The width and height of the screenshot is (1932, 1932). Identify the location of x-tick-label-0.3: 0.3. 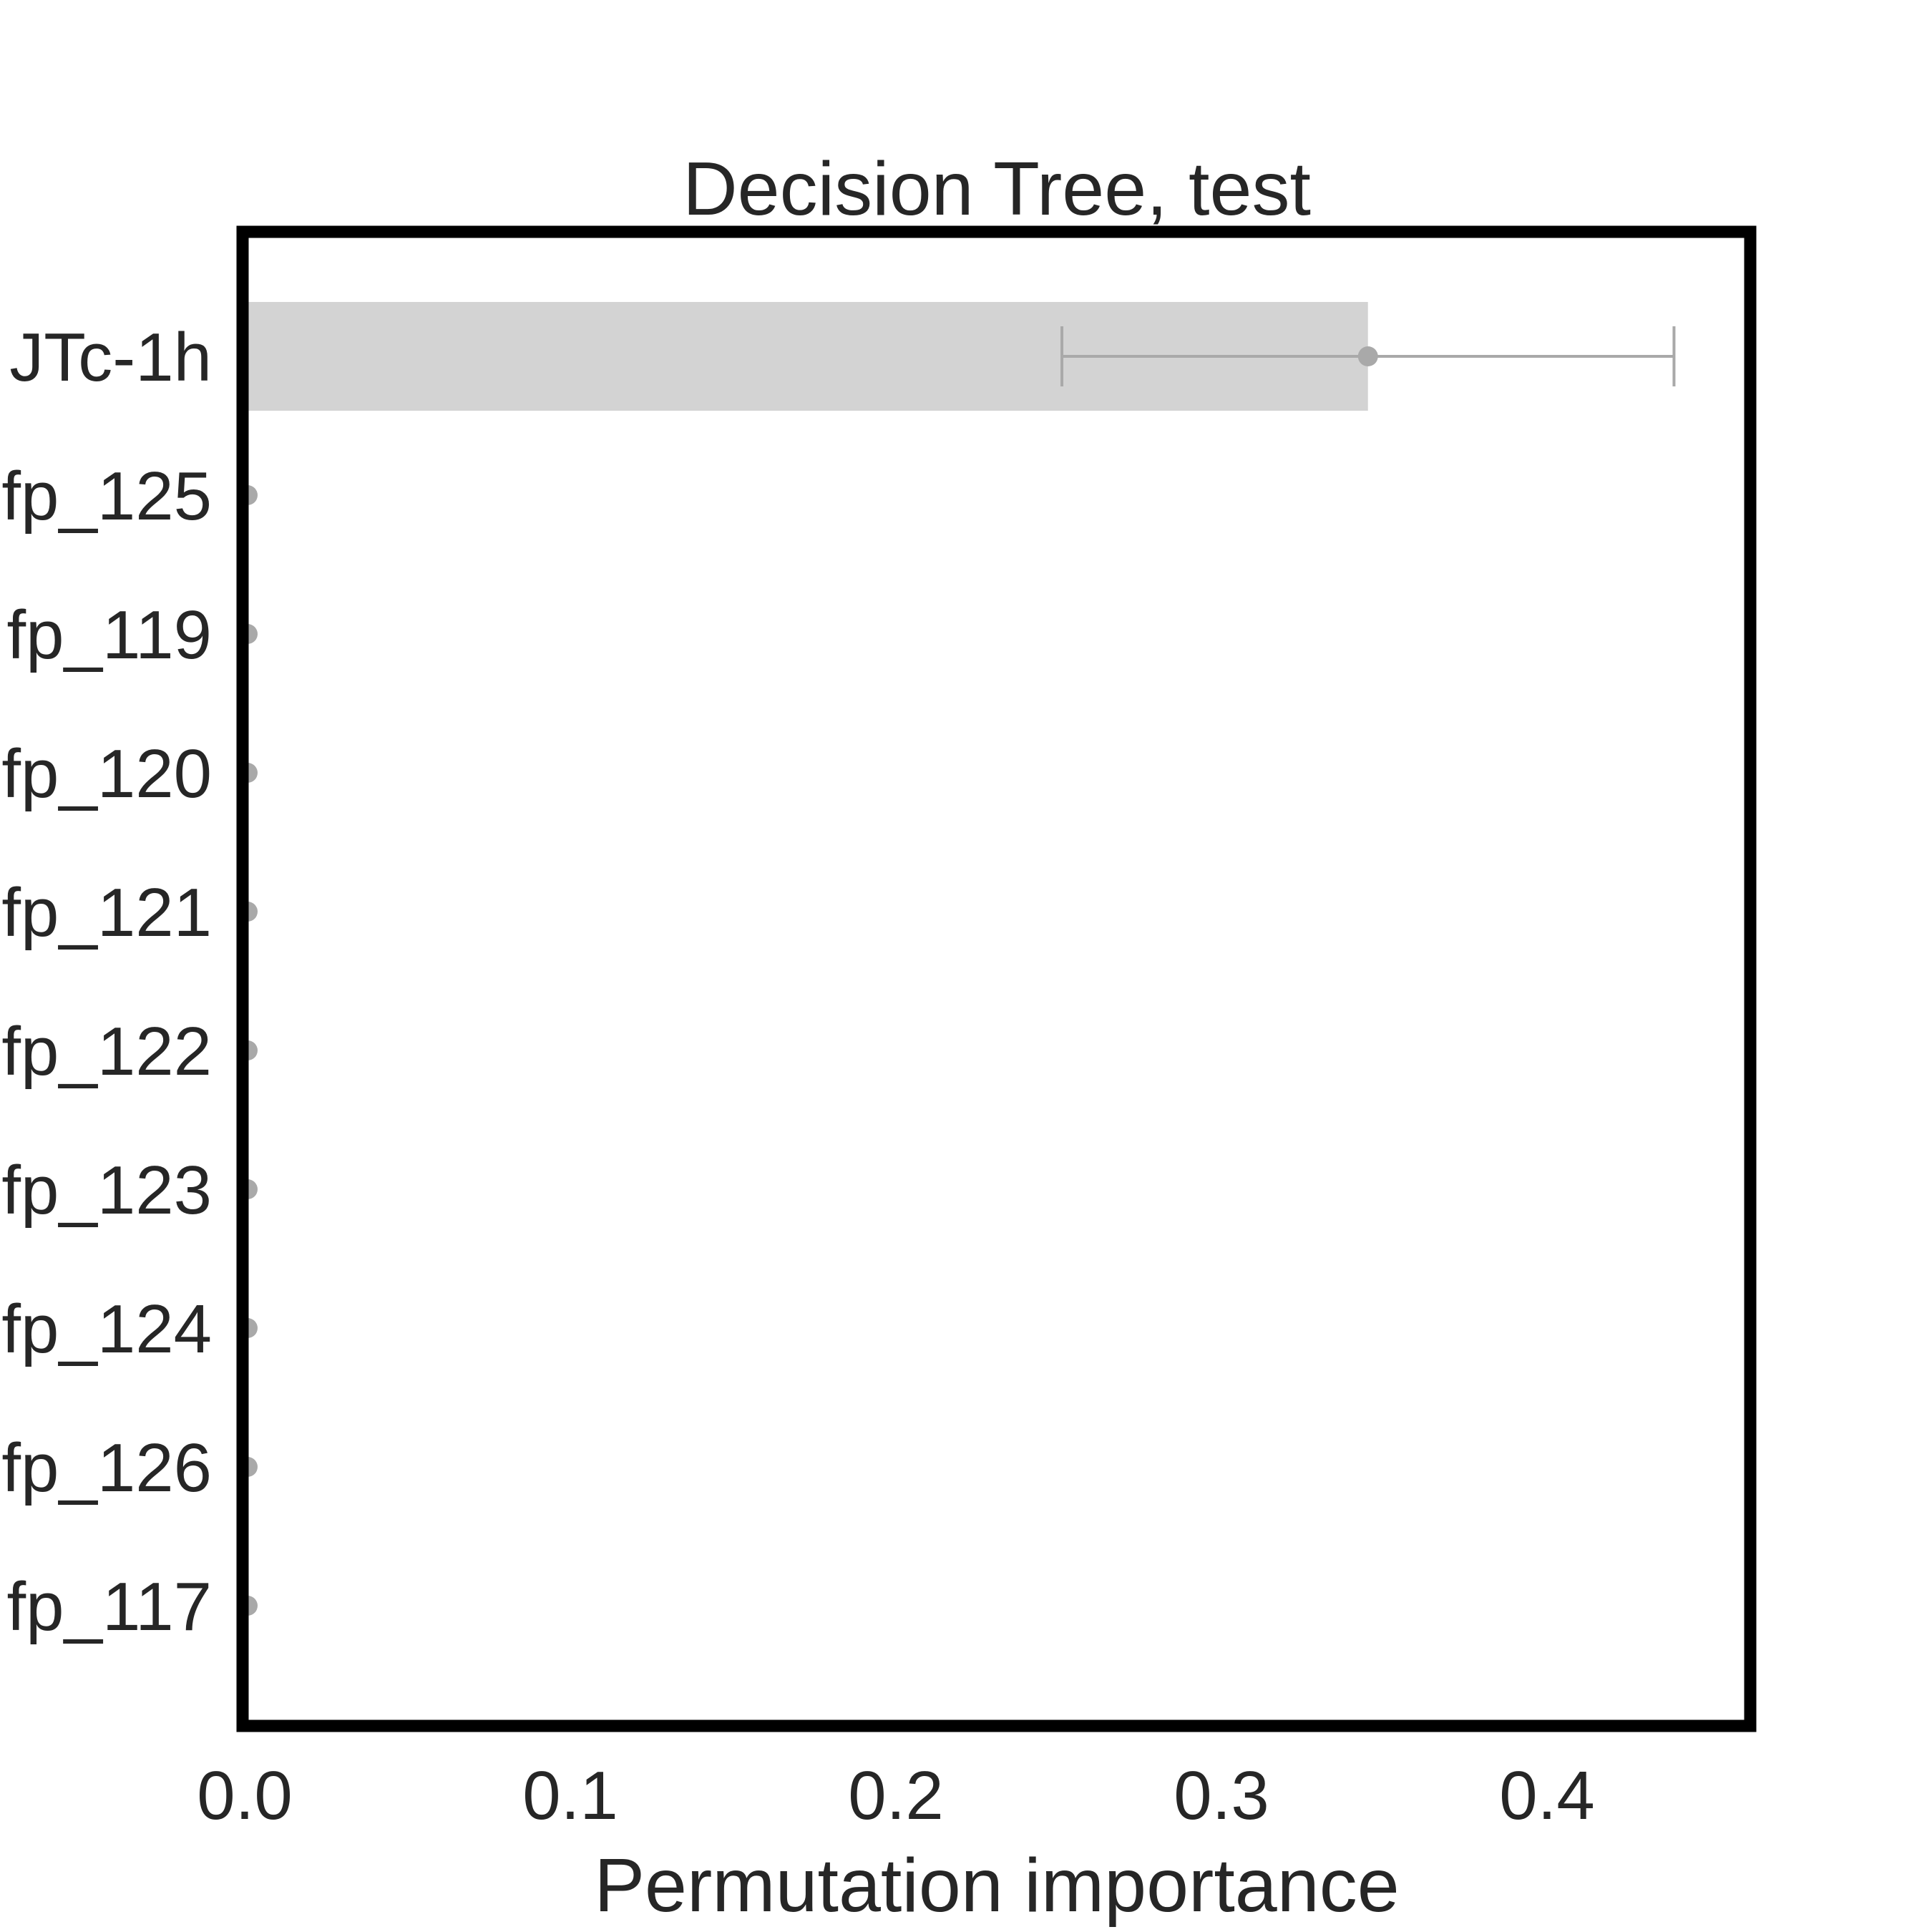
(1221, 1796).